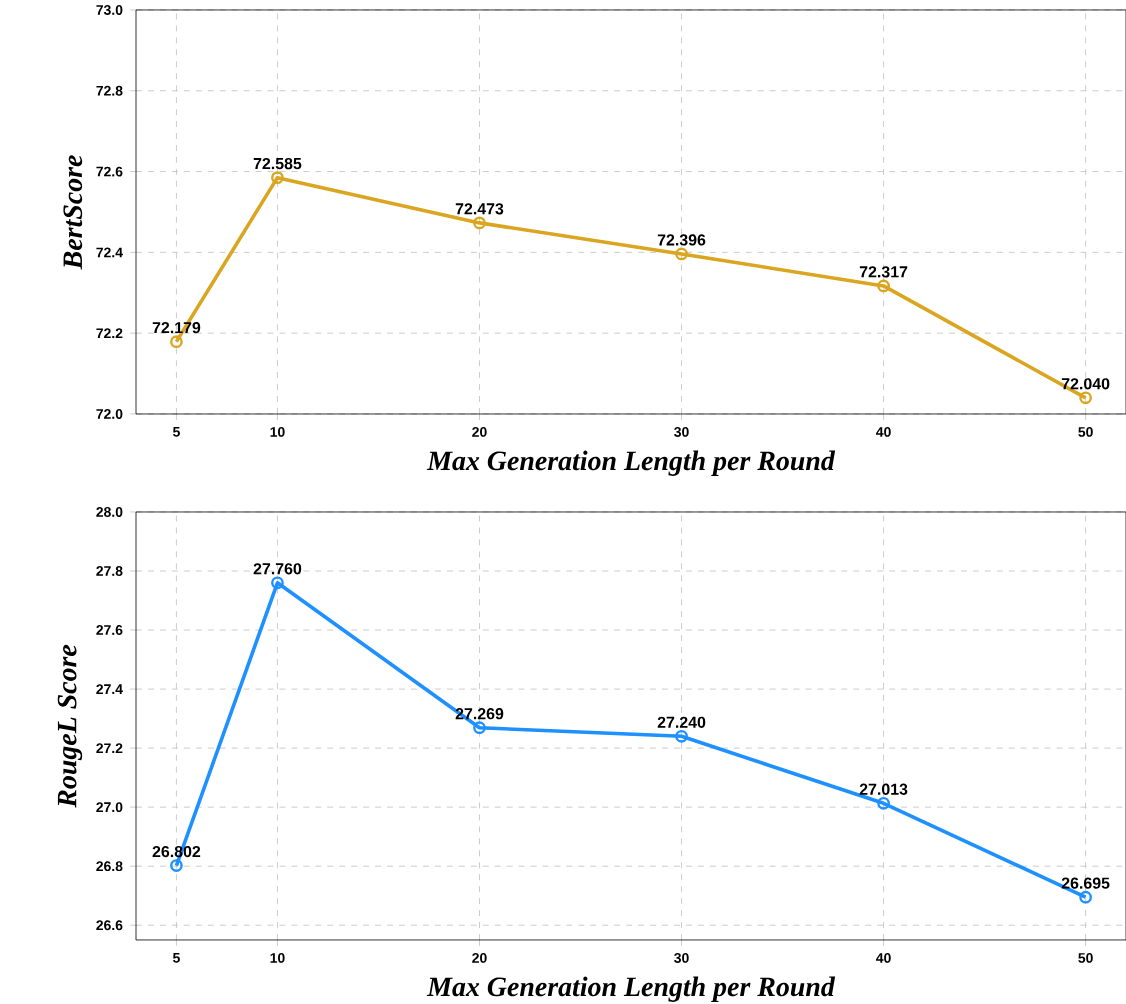 The image size is (1126, 1004). What do you see at coordinates (70, 726) in the screenshot?
I see `y-axis-title: RougeL Score` at bounding box center [70, 726].